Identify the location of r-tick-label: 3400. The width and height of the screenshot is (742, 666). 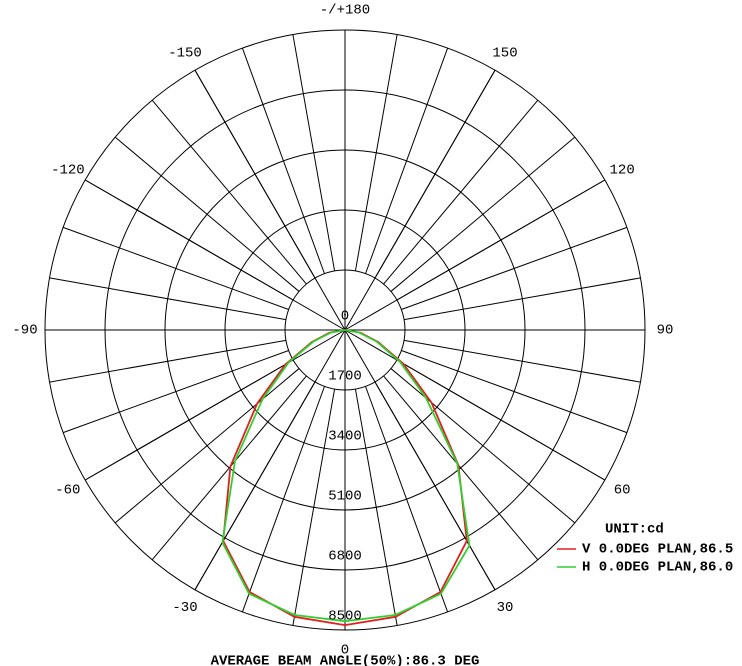
(345, 437).